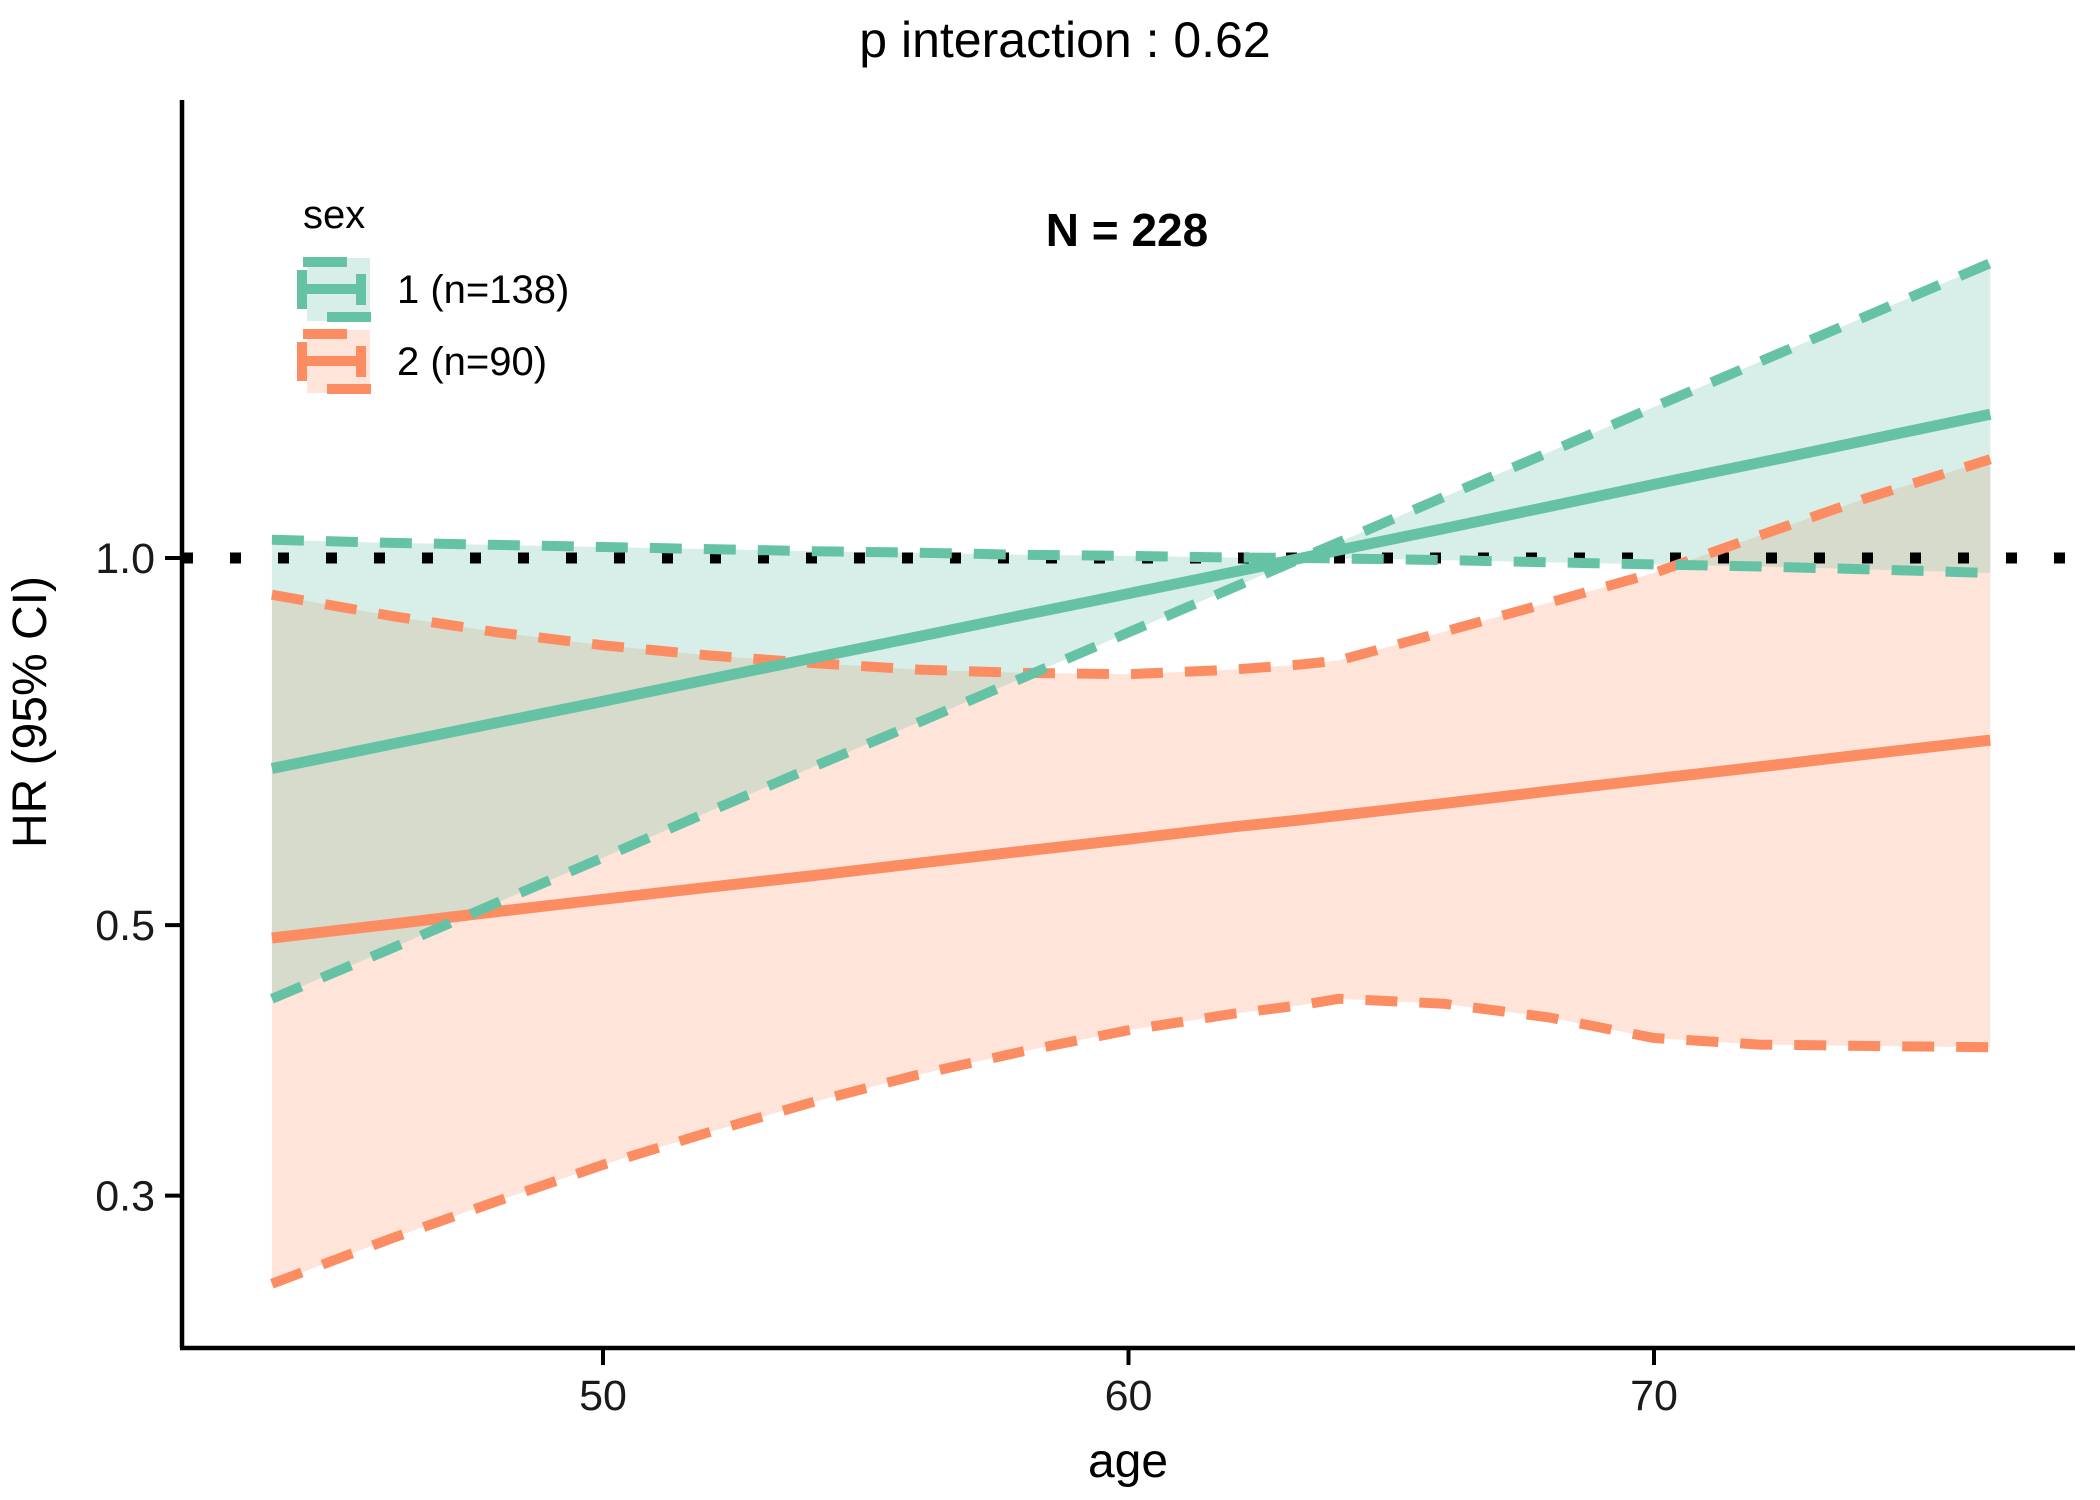  What do you see at coordinates (1131, 839) in the screenshot?
I see `hr-estimate-line-2 (n=90)` at bounding box center [1131, 839].